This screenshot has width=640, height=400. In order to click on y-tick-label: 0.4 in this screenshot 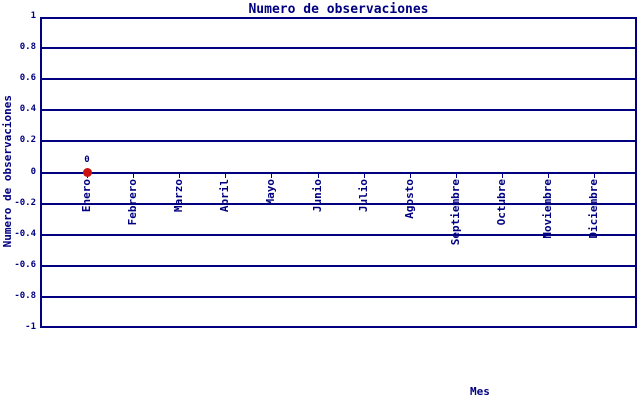, I will do `click(27, 109)`.